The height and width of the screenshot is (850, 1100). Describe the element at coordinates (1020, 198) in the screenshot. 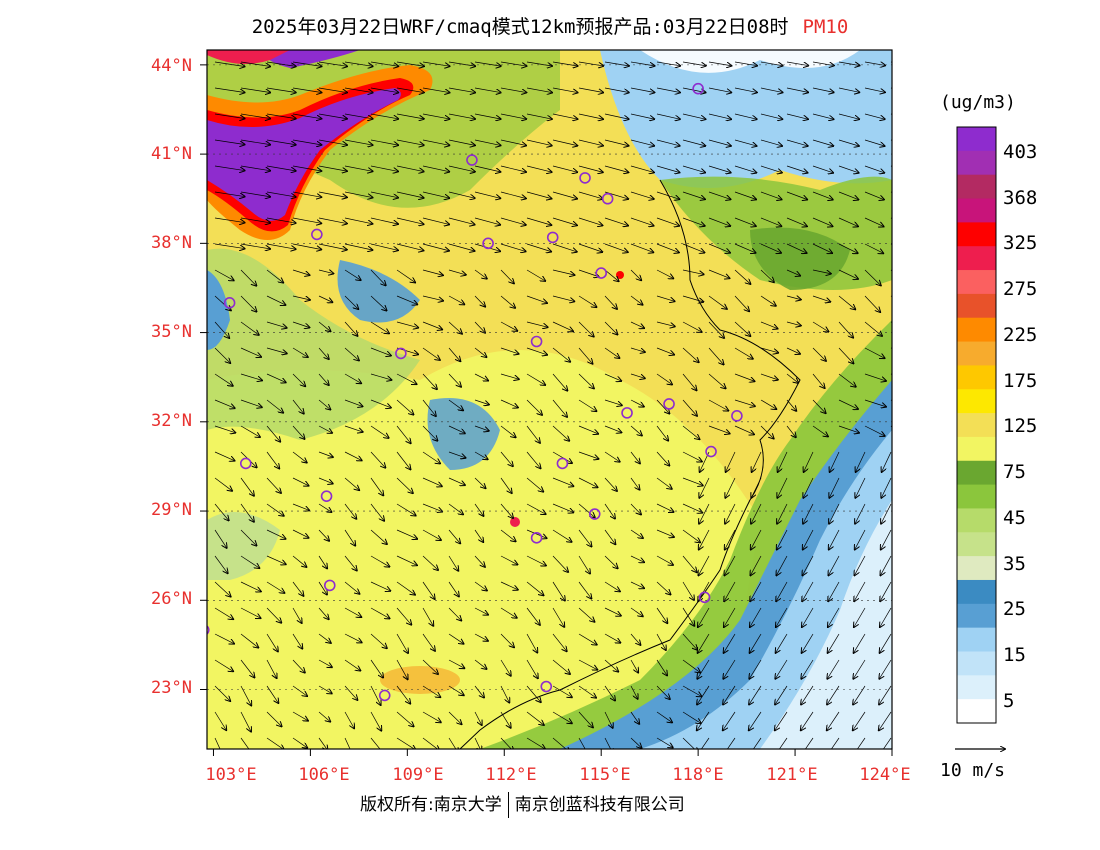

I see `legend-label: 368` at that location.